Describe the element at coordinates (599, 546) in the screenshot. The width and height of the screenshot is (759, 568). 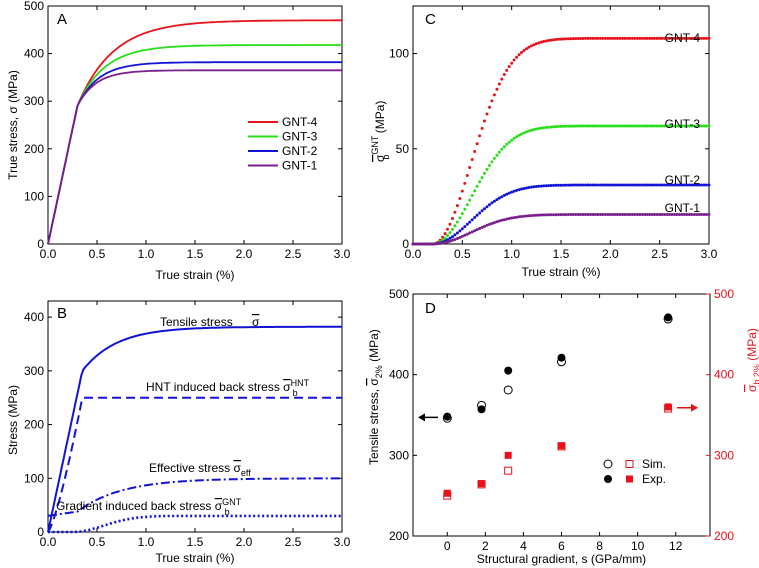
I see `panel-d-xtick-label: 8` at that location.